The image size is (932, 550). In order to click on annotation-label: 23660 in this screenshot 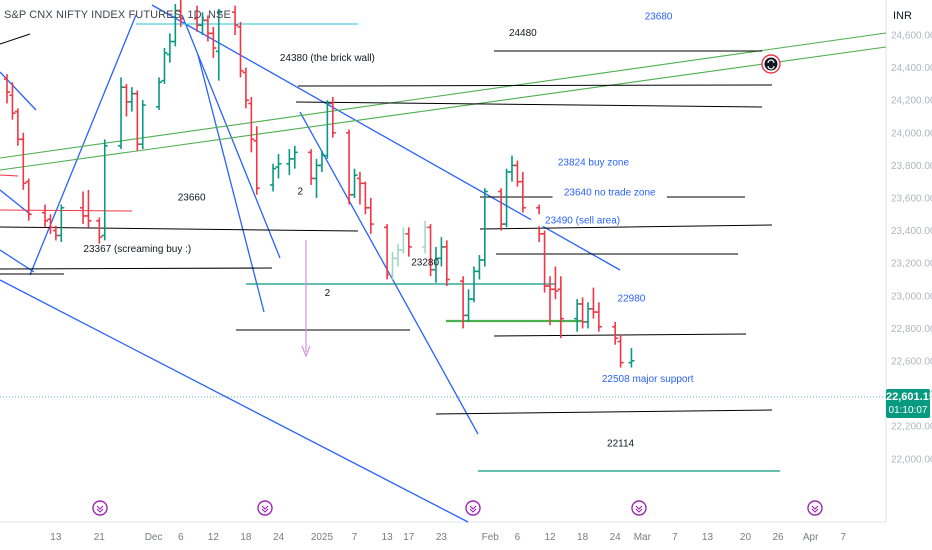, I will do `click(192, 197)`.